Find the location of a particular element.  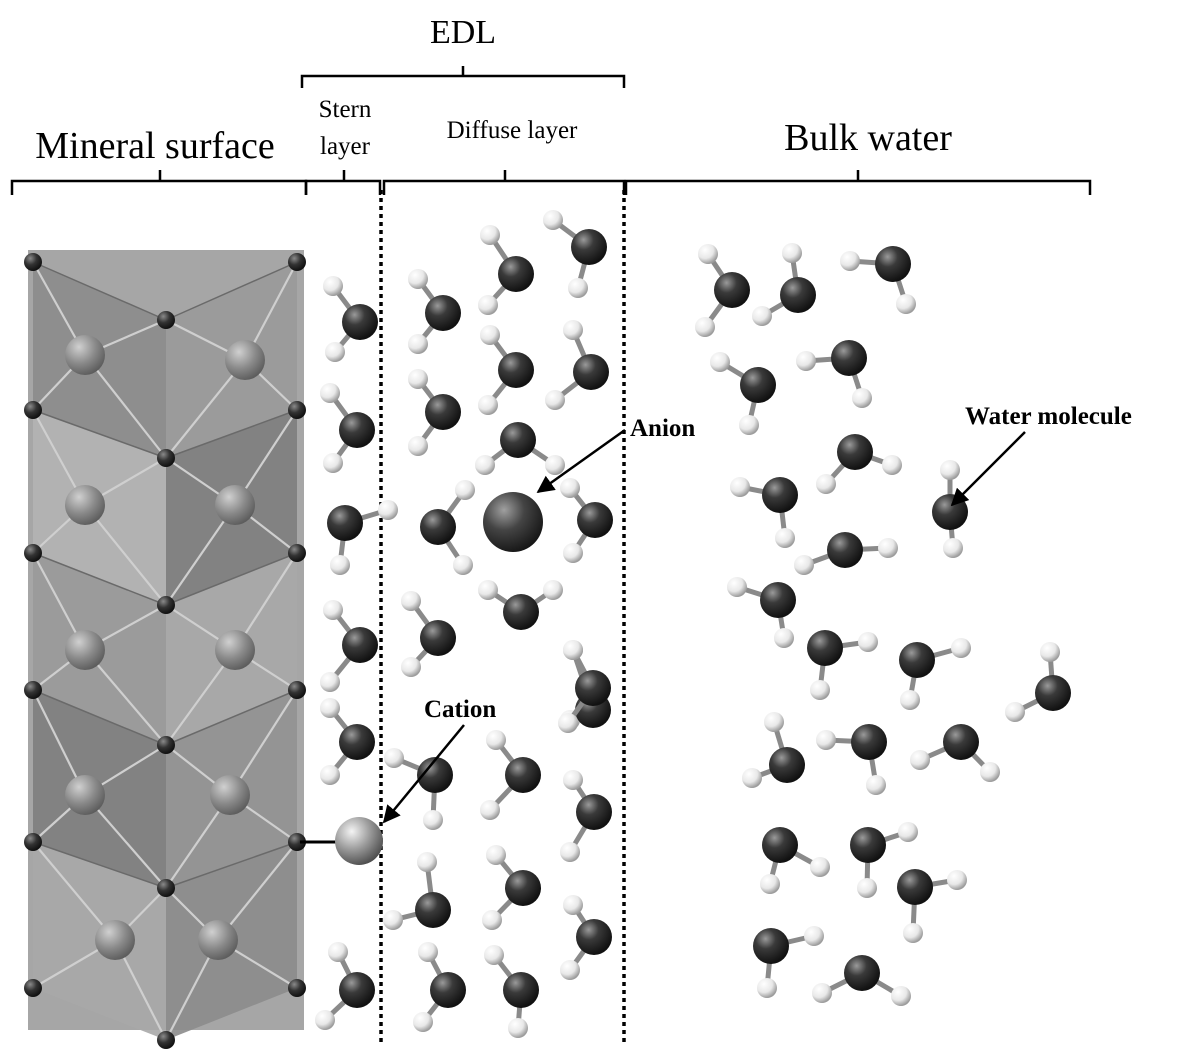

mineral-surface-label: Mineral surface is located at coordinates (155, 146).